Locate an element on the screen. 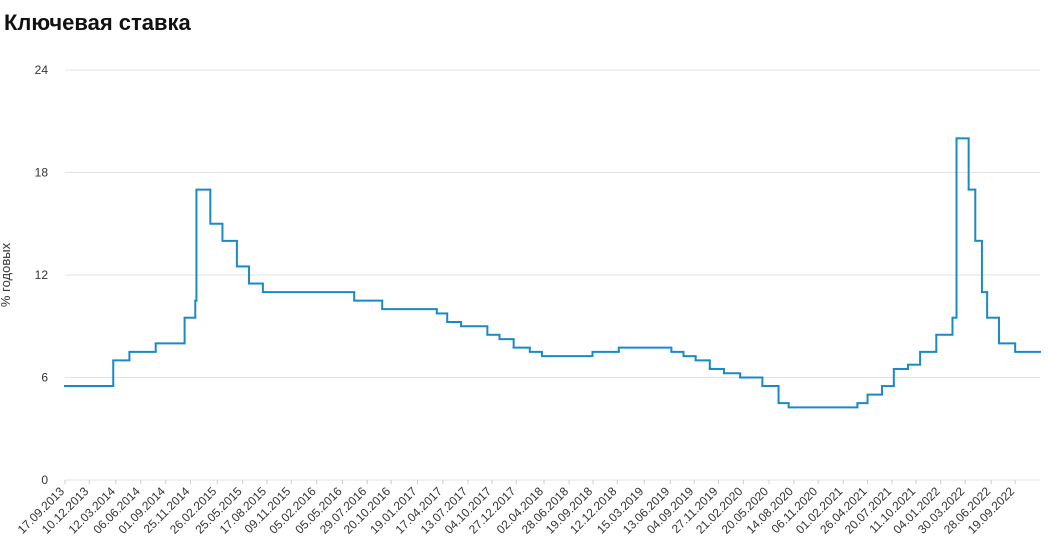 The image size is (1050, 559). y-tick-label: 0 is located at coordinates (44, 480).